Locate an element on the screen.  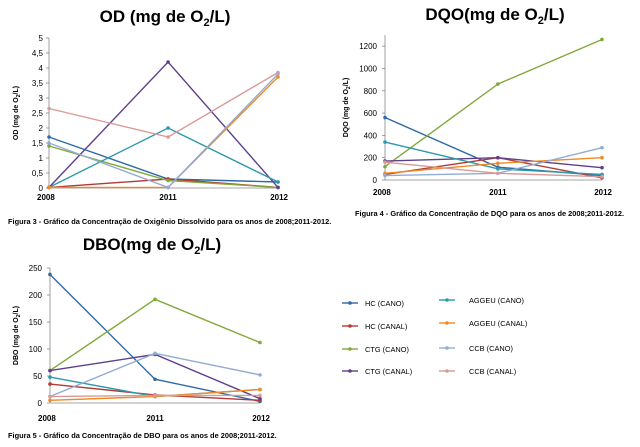
y-tick-label: 600 is located at coordinates (371, 113).